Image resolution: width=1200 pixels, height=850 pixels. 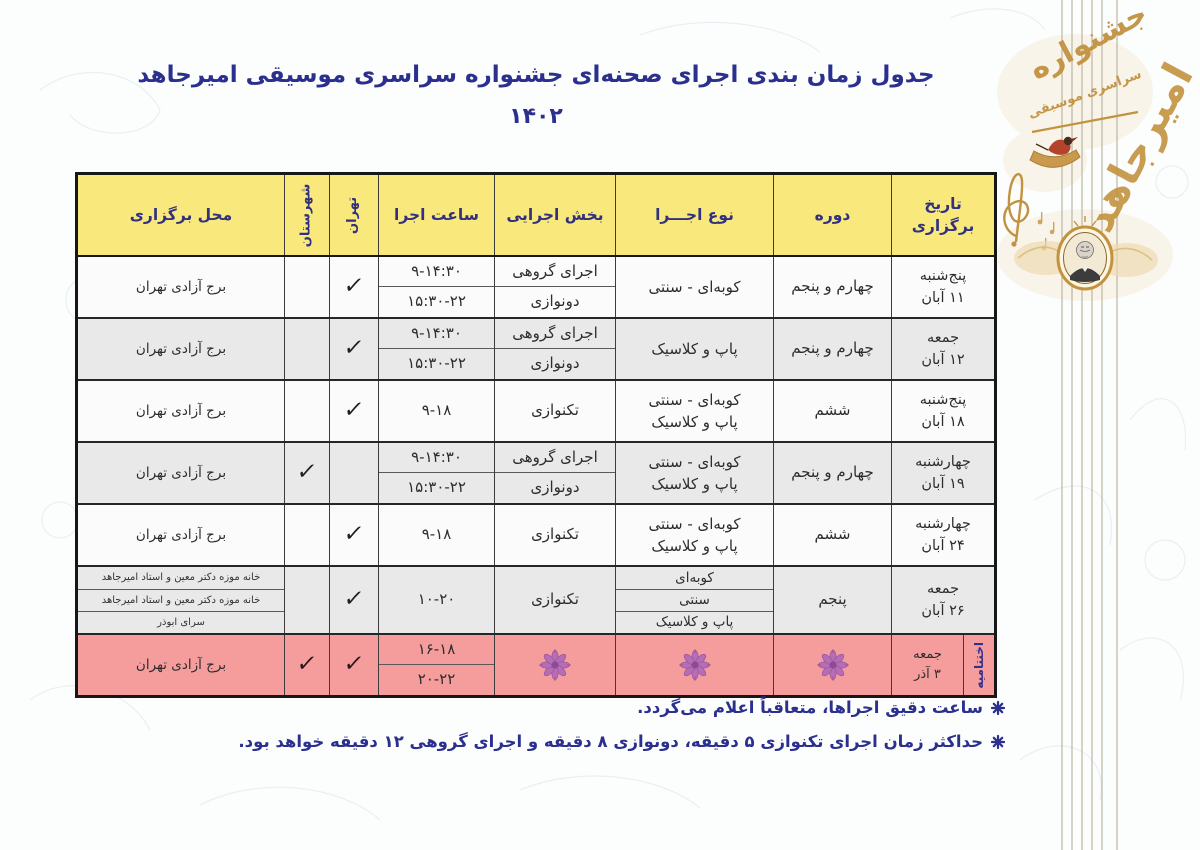 I want to click on tehran-check-cell, so click(x=353, y=473).